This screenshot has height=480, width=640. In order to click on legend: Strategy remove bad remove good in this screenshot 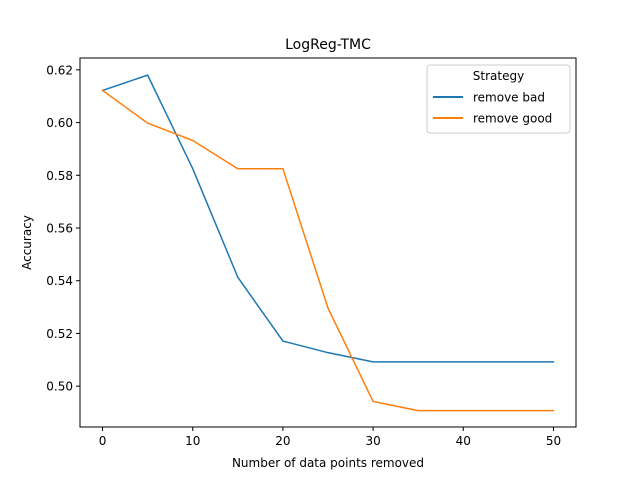, I will do `click(498, 99)`.